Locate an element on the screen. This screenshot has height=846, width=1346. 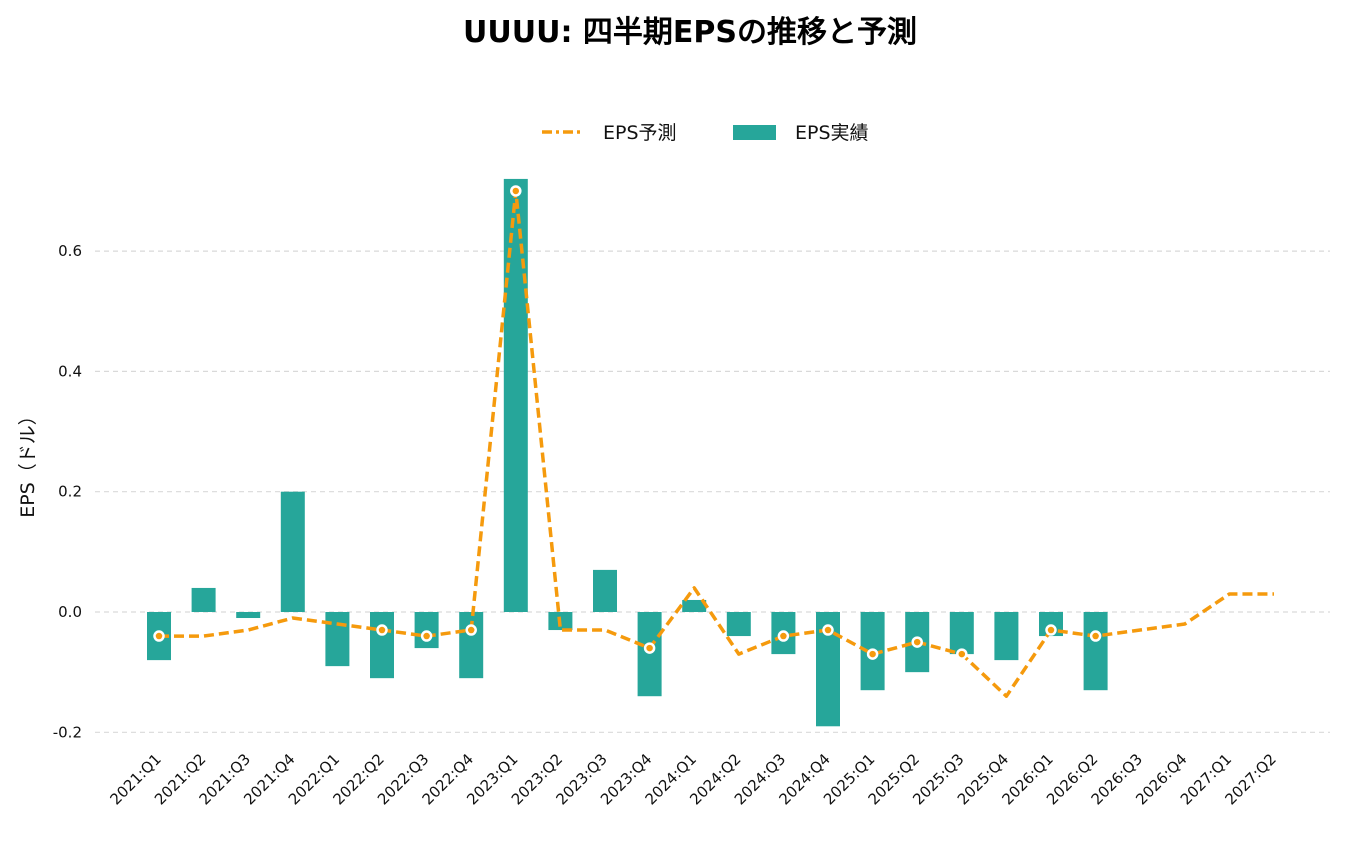
legend-forecast-label: EPS予測 is located at coordinates (640, 133).